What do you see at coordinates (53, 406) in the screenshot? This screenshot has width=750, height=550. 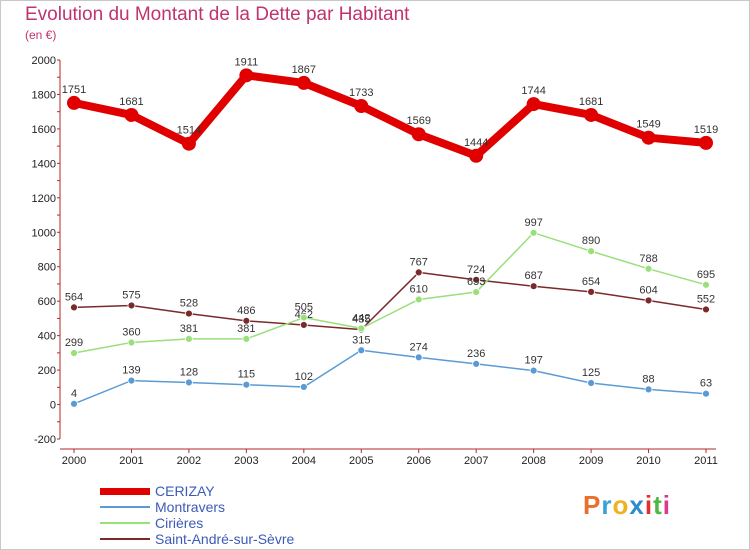 I see `y-tick-label: 0` at bounding box center [53, 406].